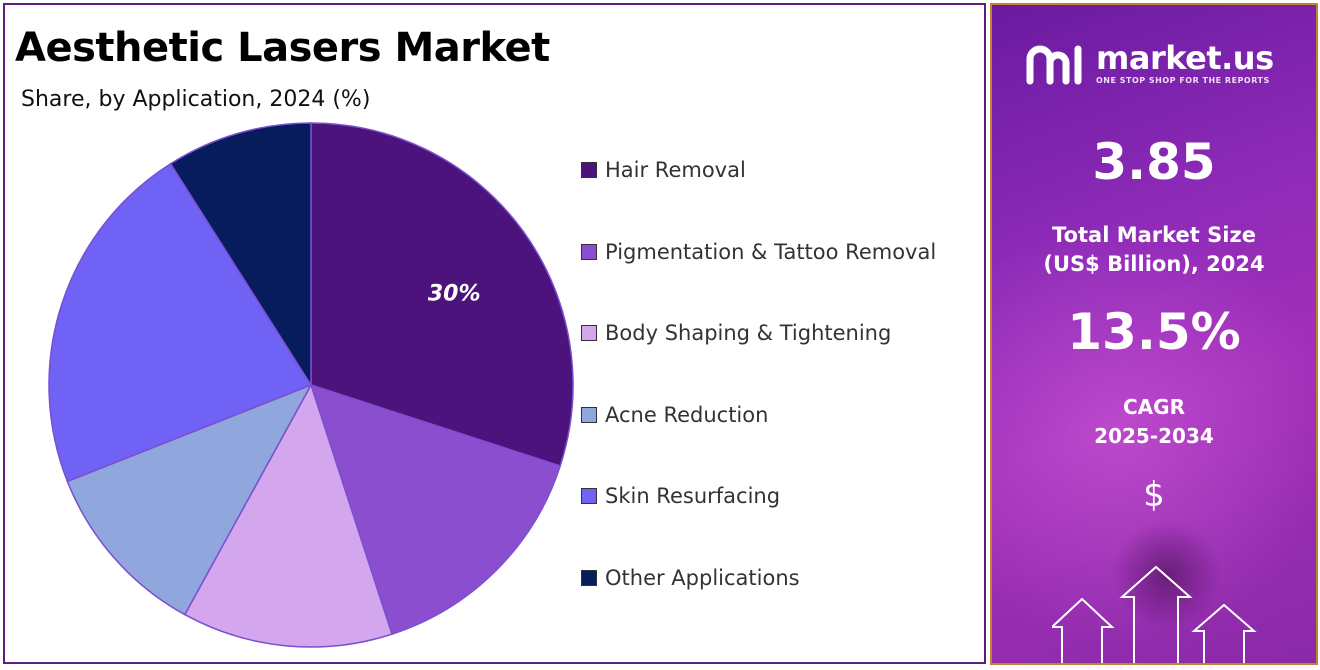  What do you see at coordinates (675, 170) in the screenshot?
I see `legend-label-hair-removal: Hair Removal` at bounding box center [675, 170].